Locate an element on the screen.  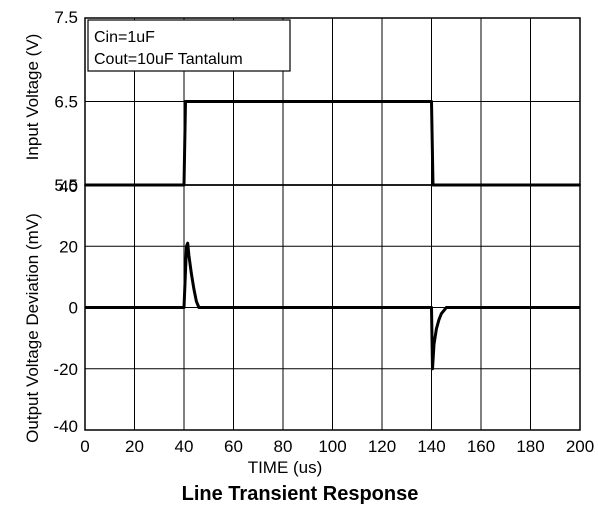
top-y-axis-label: Input Voltage (V) is located at coordinates (32, 97).